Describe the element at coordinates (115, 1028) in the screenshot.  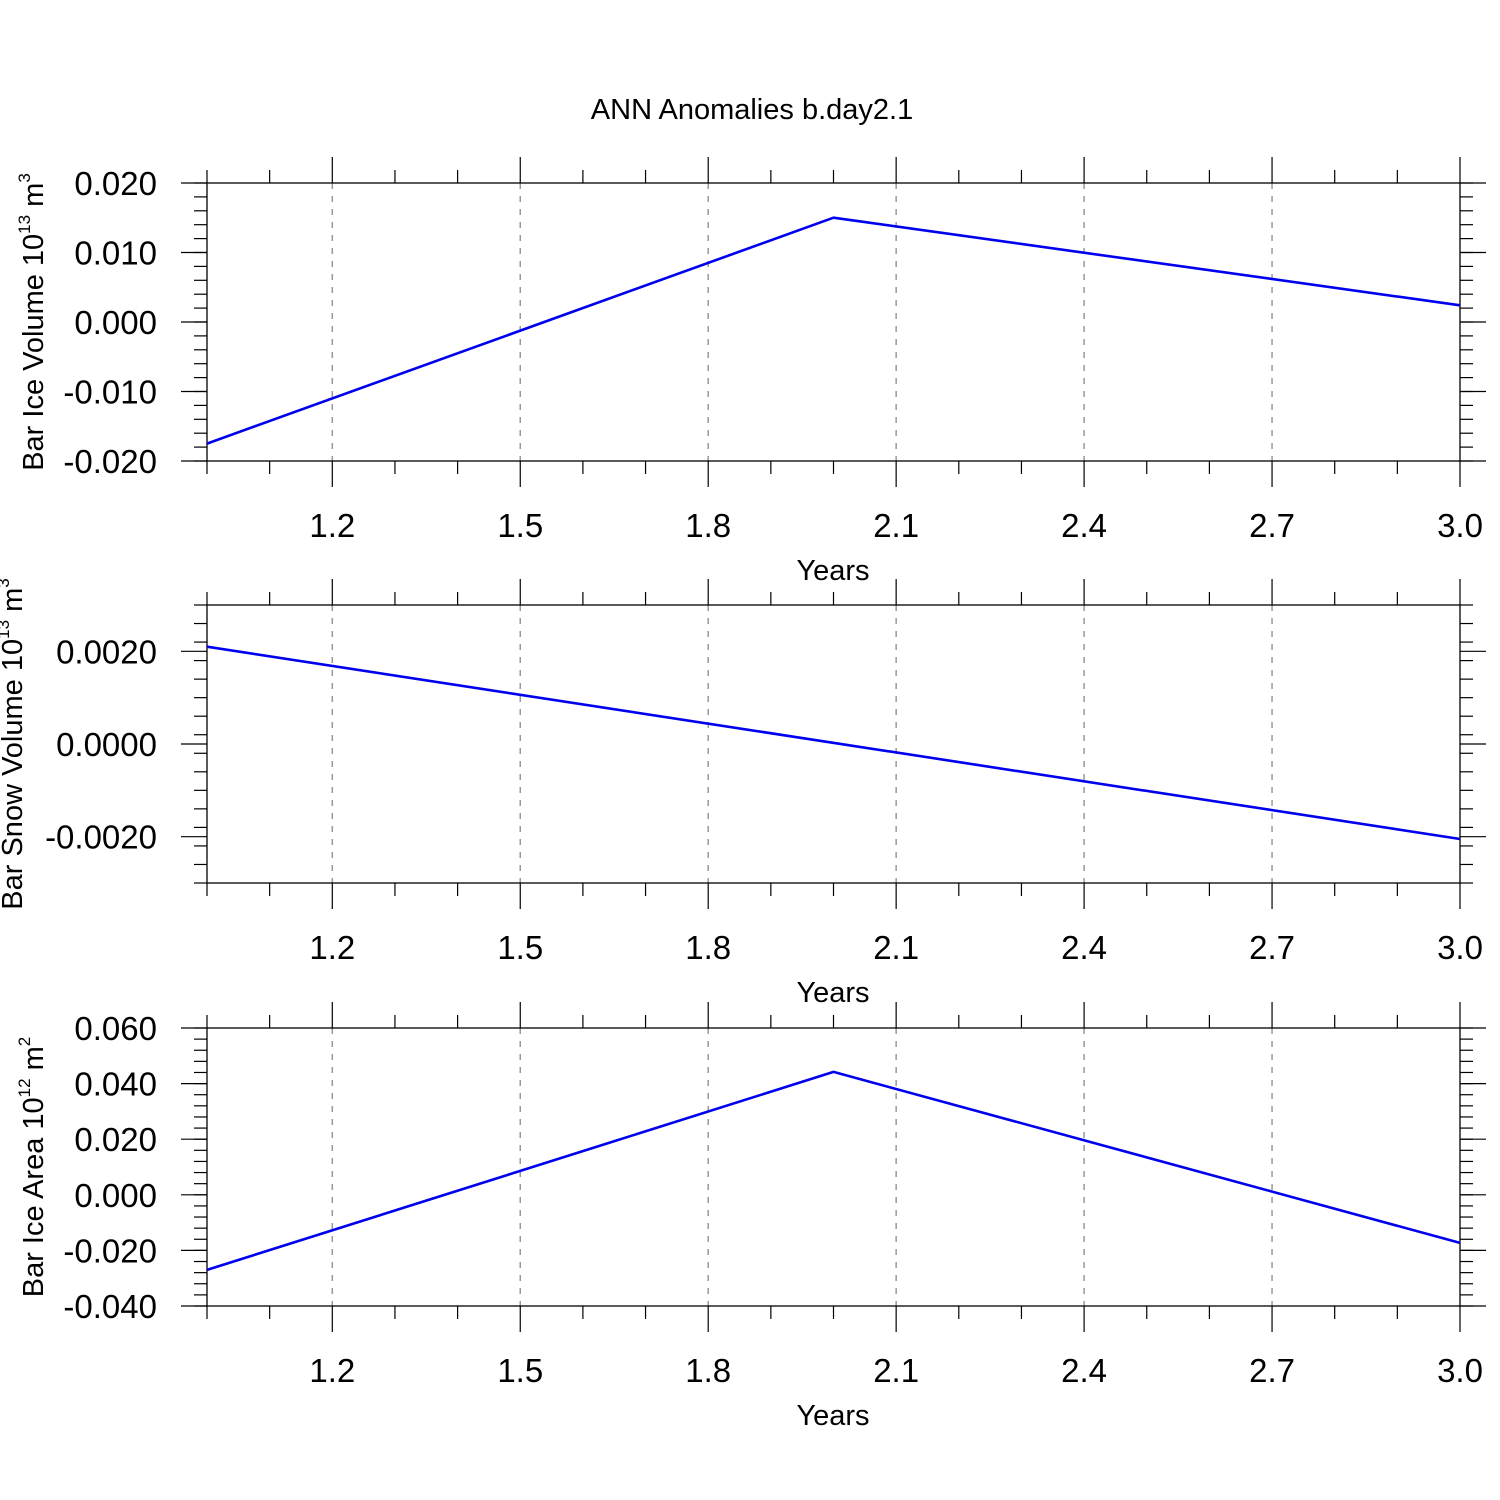
I see `y-tick-label: 0.060` at that location.